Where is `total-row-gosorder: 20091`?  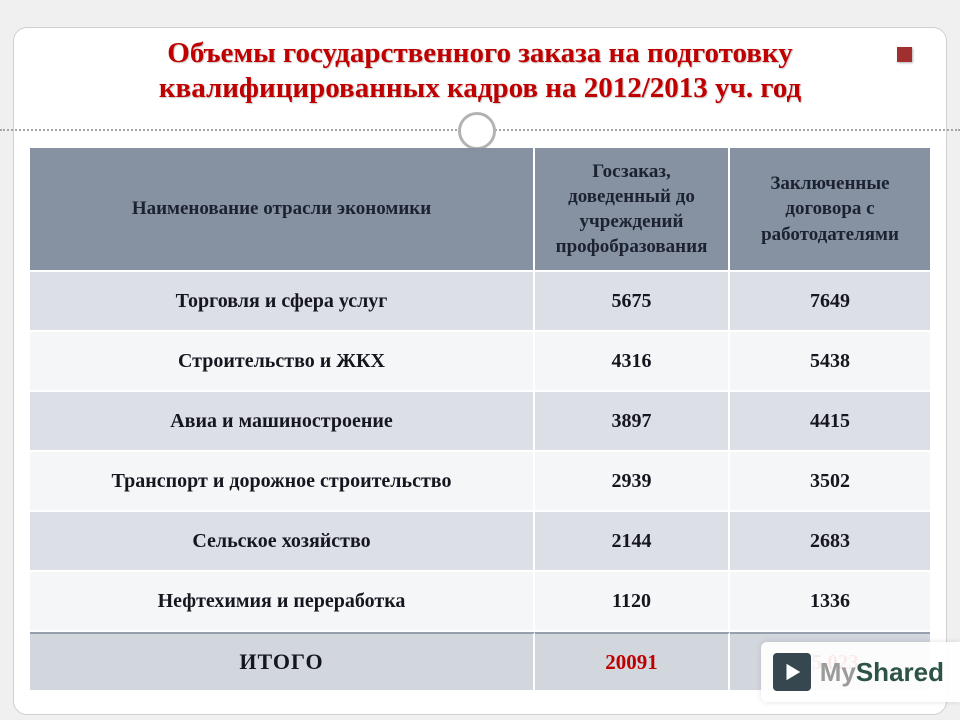 total-row-gosorder: 20091 is located at coordinates (632, 662).